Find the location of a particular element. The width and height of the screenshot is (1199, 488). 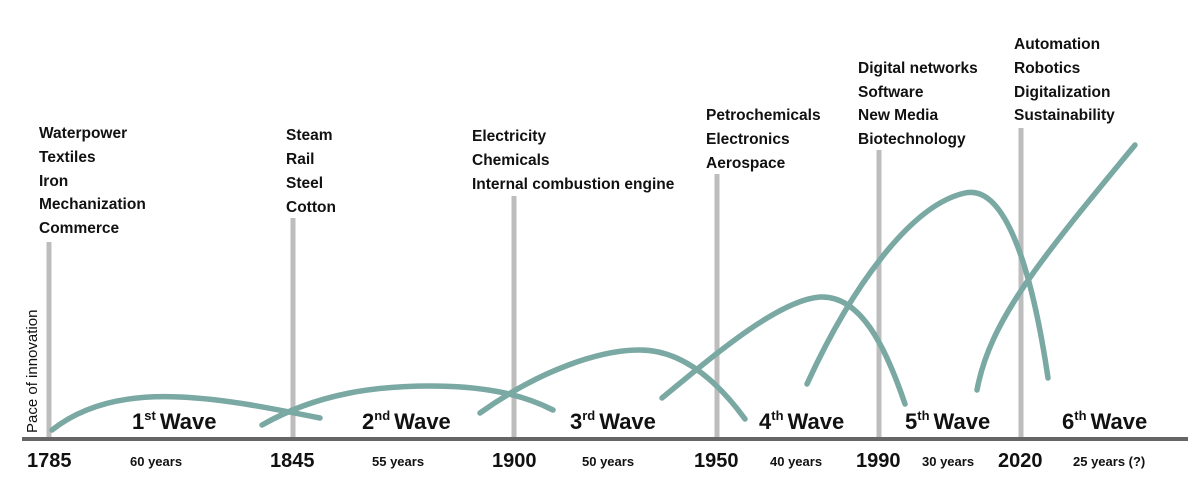

tech-item: New Media is located at coordinates (898, 115).